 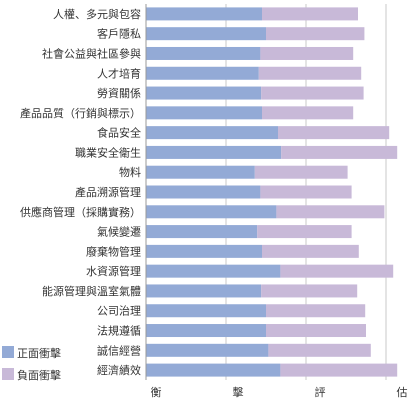 What do you see at coordinates (119, 133) in the screenshot?
I see `category-label: 食品安全` at bounding box center [119, 133].